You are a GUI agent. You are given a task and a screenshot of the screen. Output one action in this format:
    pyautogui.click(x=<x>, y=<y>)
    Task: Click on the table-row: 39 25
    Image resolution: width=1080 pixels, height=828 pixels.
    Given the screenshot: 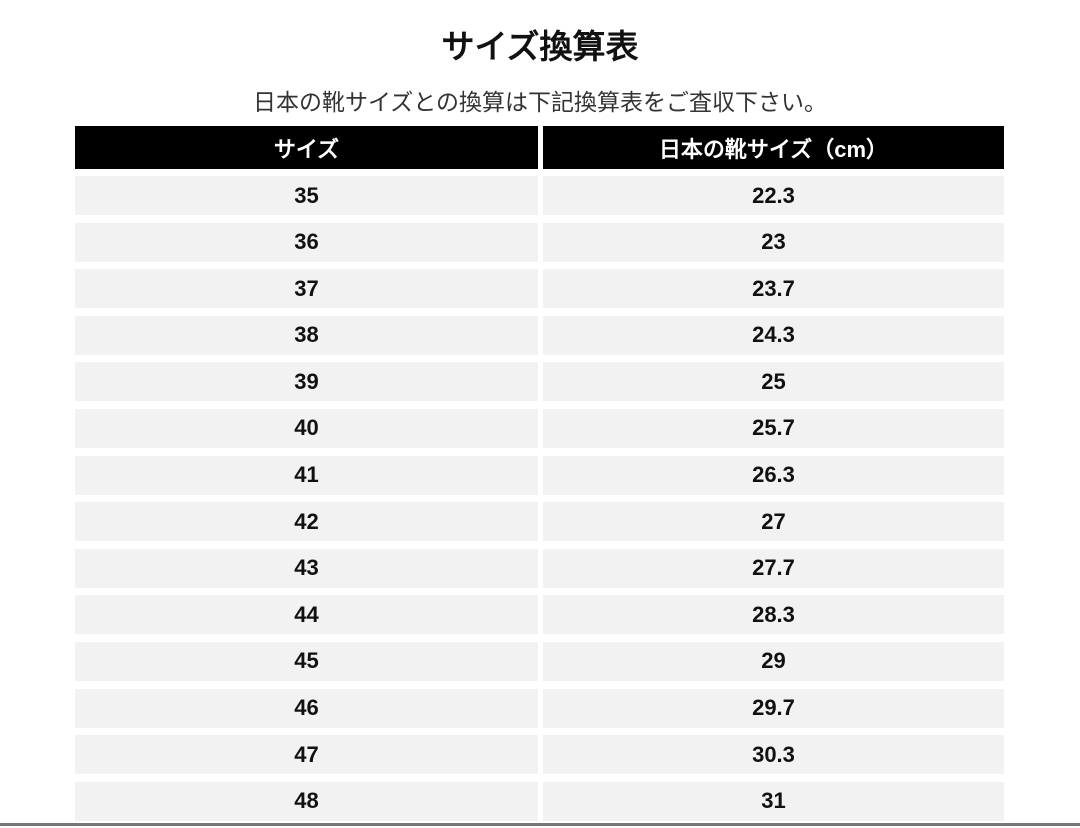 What is the action you would take?
    pyautogui.click(x=539, y=382)
    